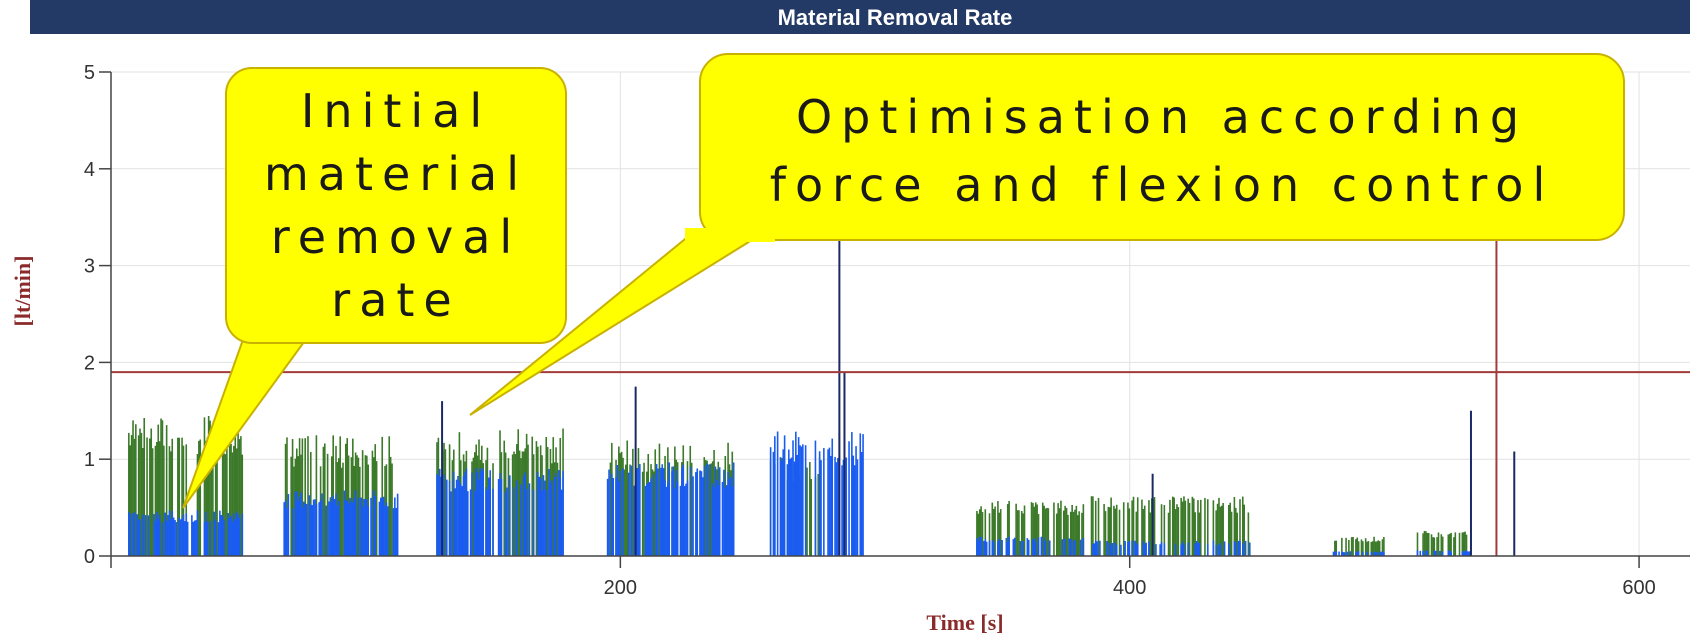 The image size is (1690, 644). What do you see at coordinates (22, 291) in the screenshot?
I see `y-axis-label: [lt/min]` at bounding box center [22, 291].